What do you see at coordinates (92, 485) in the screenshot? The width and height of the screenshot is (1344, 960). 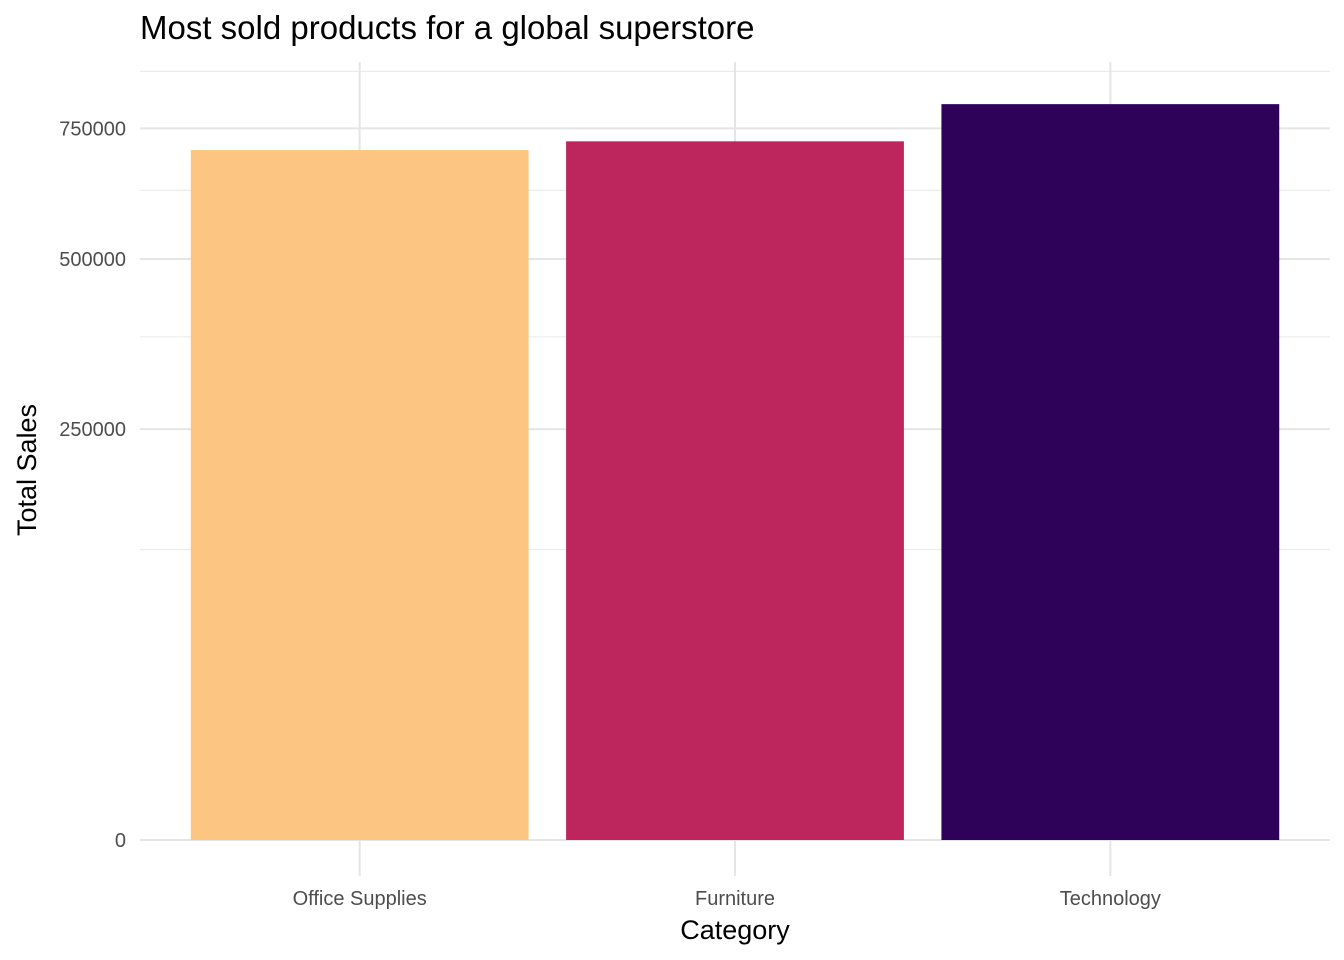 I see `y-axis-ticks: 0 250000 500000 750000` at bounding box center [92, 485].